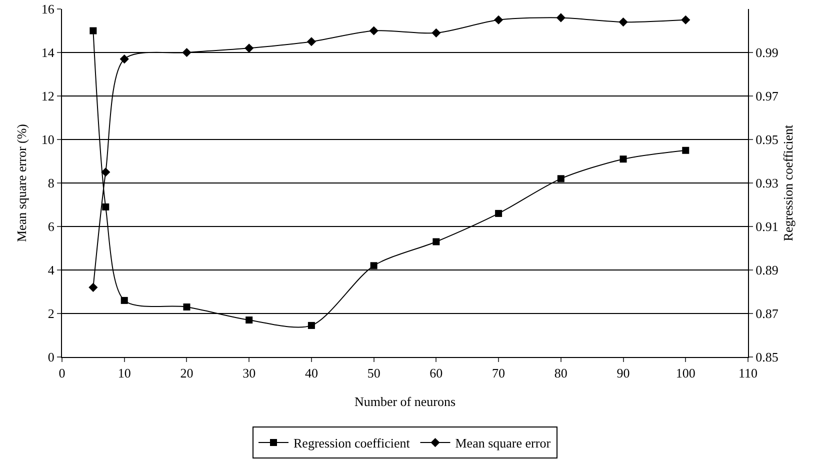 This screenshot has width=840, height=468. Describe the element at coordinates (767, 52) in the screenshot. I see `y2-tick-label: 0.99` at that location.